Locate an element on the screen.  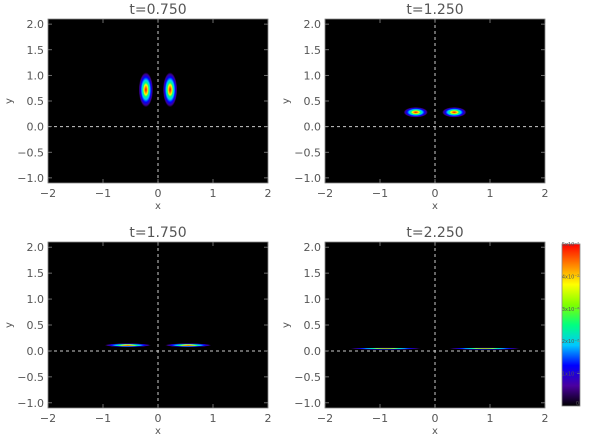
panel-title: t=1.750 is located at coordinates (157, 233).